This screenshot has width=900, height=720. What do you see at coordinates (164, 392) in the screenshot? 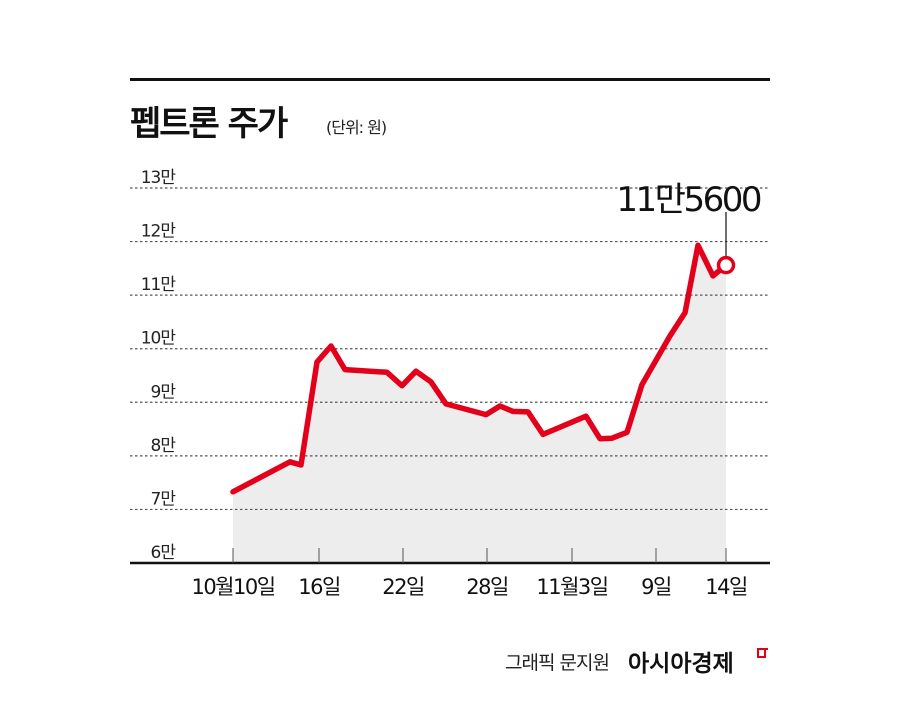
I see `y-tick-label: 9만` at bounding box center [164, 392].